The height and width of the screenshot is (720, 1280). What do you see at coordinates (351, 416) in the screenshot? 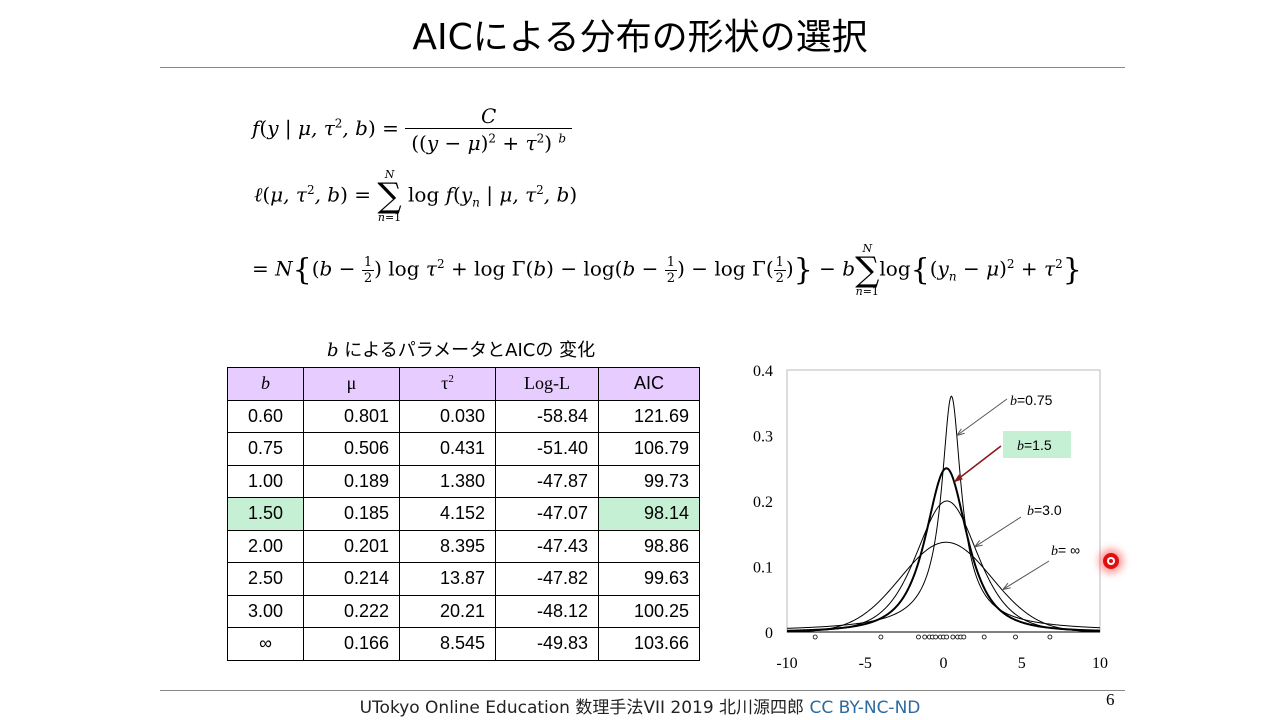
I see `table-cell: 0.801` at bounding box center [351, 416].